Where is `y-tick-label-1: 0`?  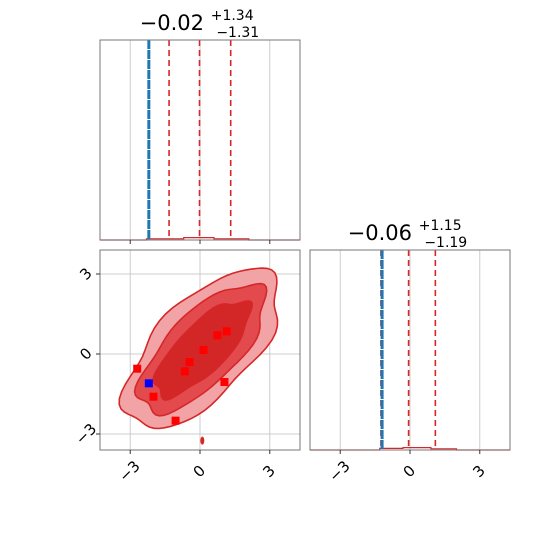
y-tick-label-1: 0 is located at coordinates (85, 353).